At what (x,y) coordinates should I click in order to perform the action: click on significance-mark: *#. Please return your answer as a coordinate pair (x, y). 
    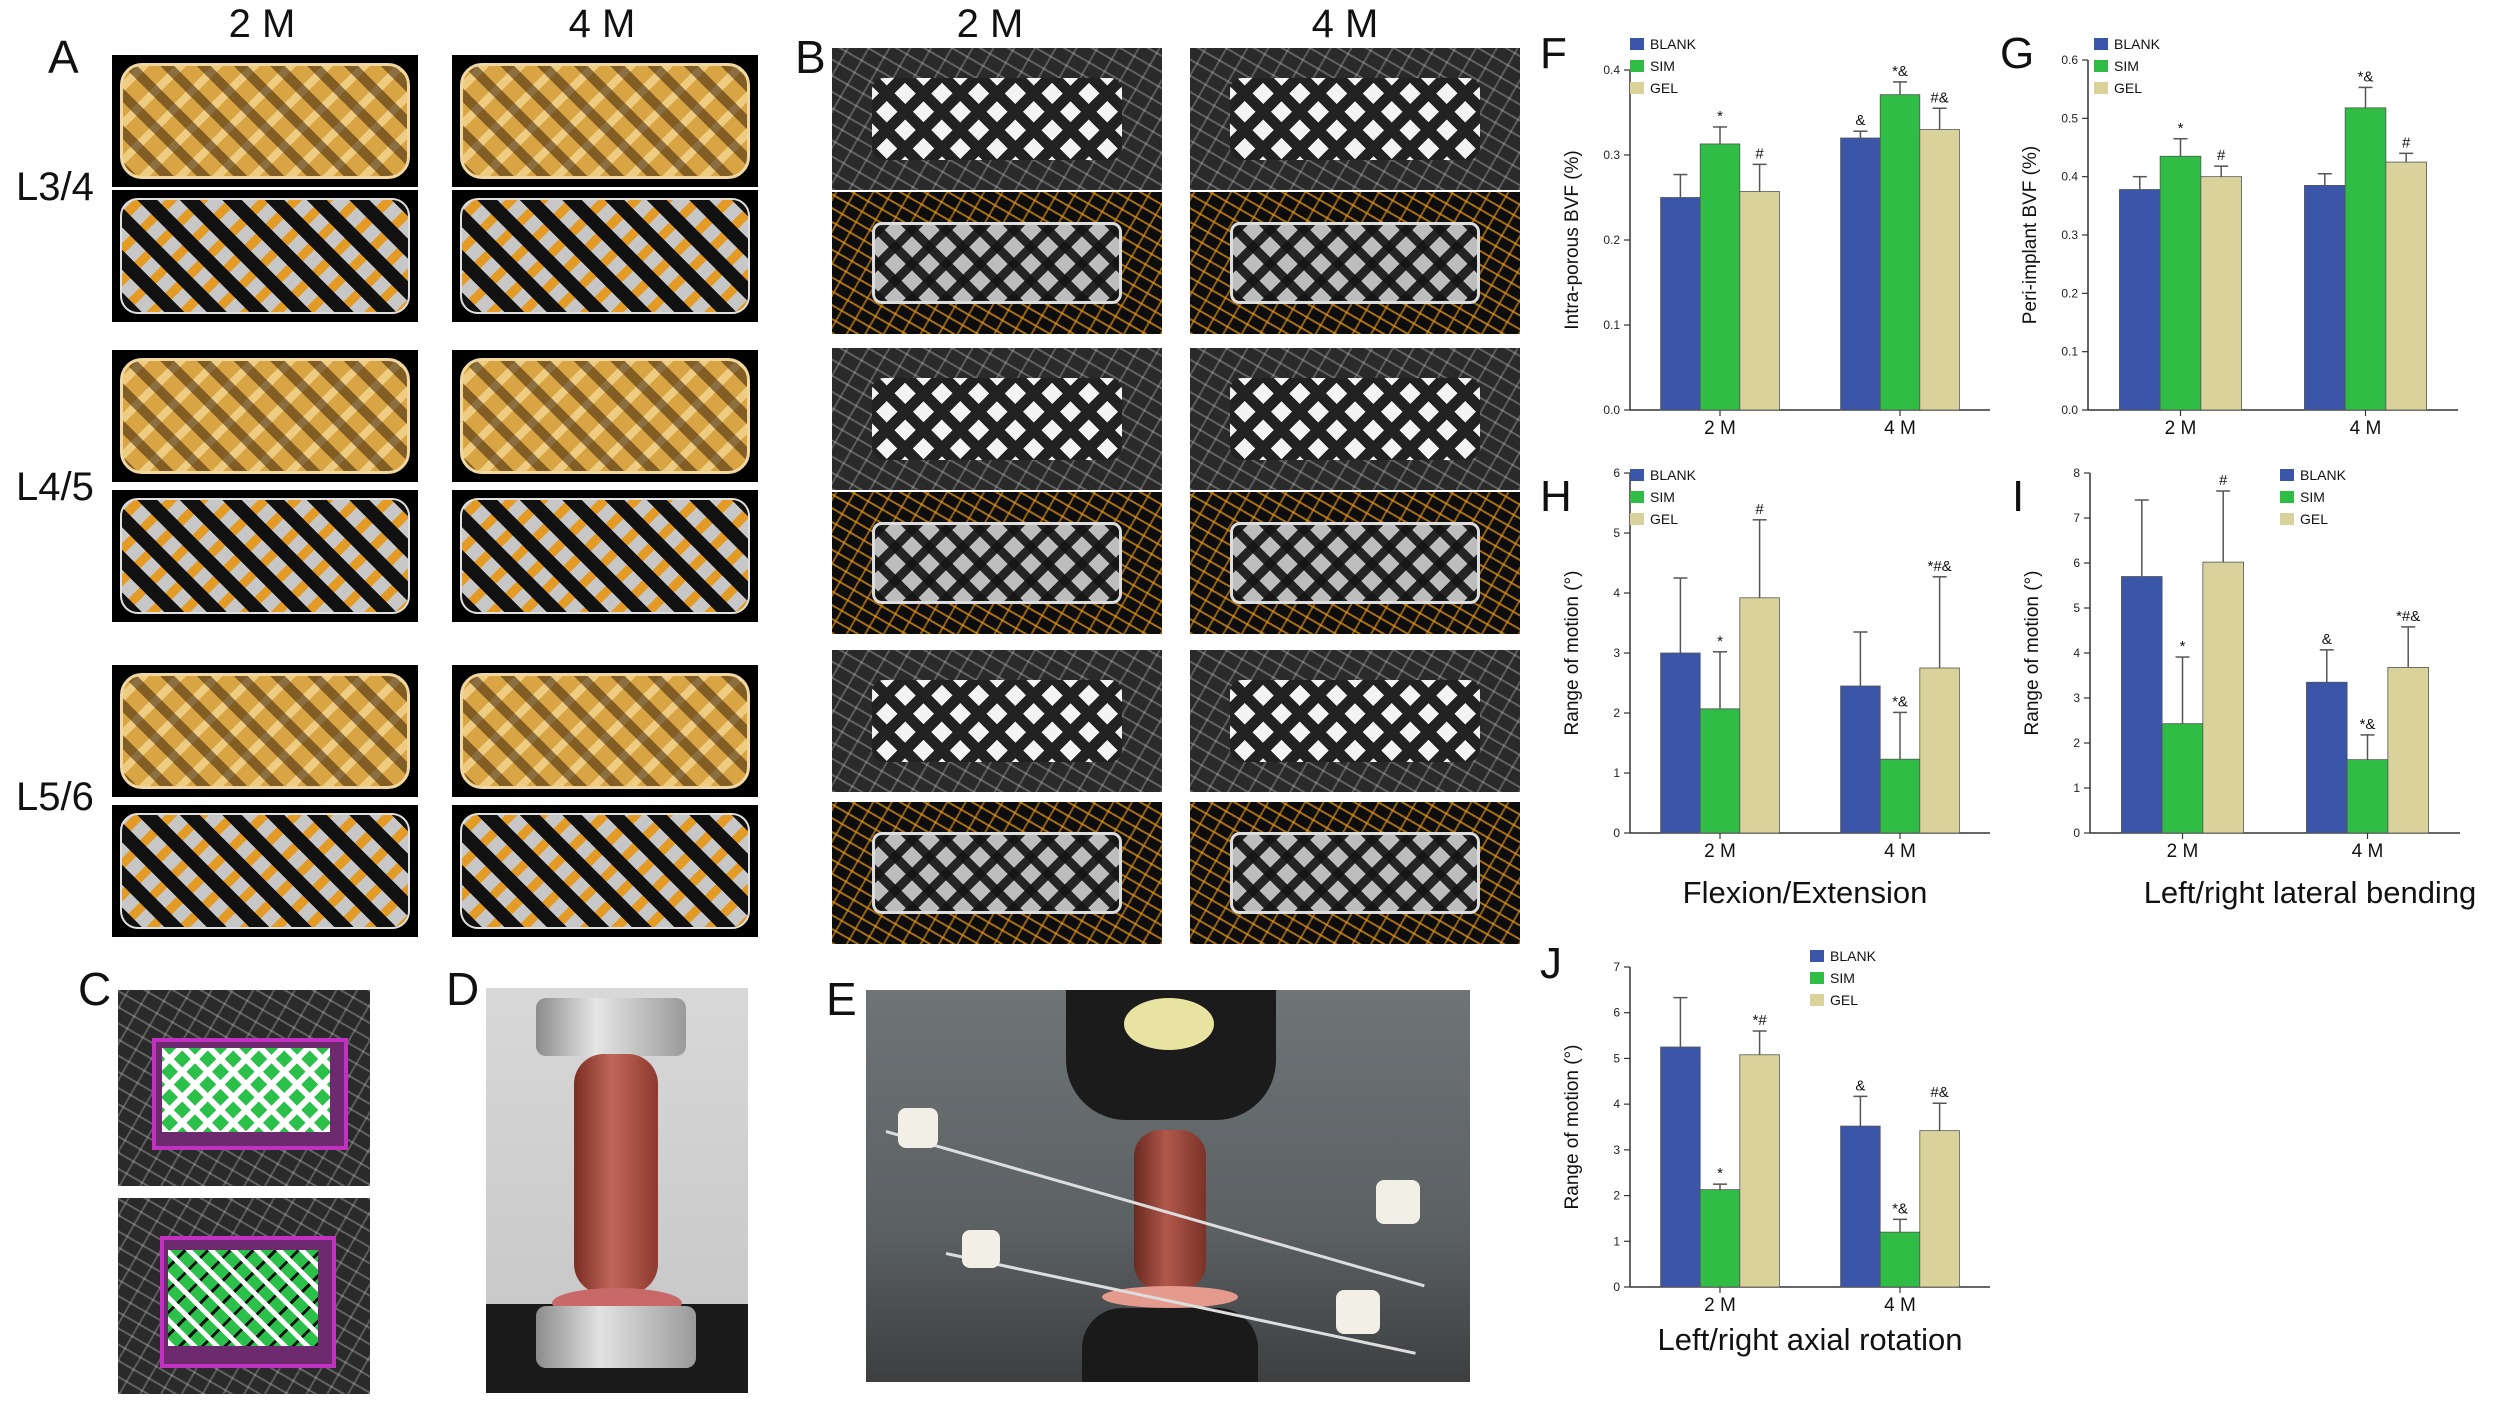
    Looking at the image, I should click on (1760, 1020).